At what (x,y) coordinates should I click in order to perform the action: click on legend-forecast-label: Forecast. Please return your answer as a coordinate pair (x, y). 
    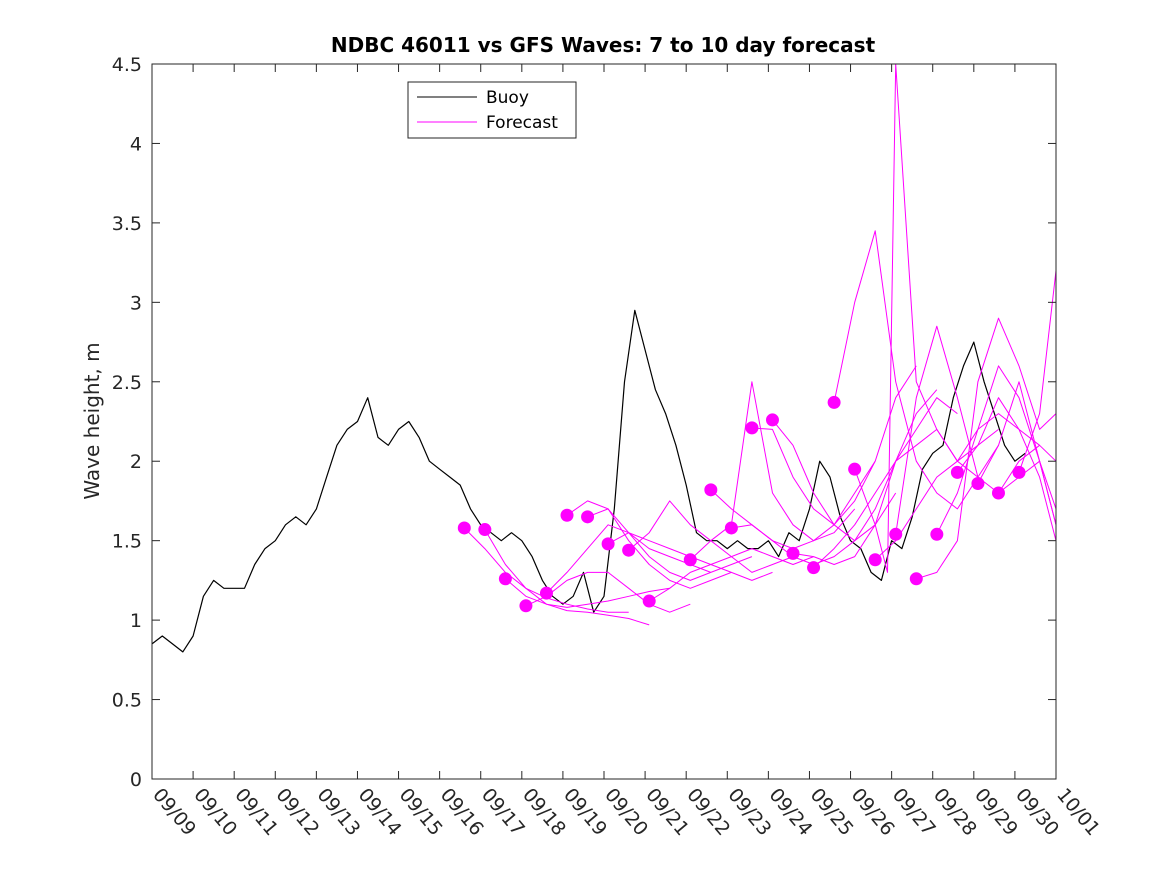
    Looking at the image, I should click on (522, 123).